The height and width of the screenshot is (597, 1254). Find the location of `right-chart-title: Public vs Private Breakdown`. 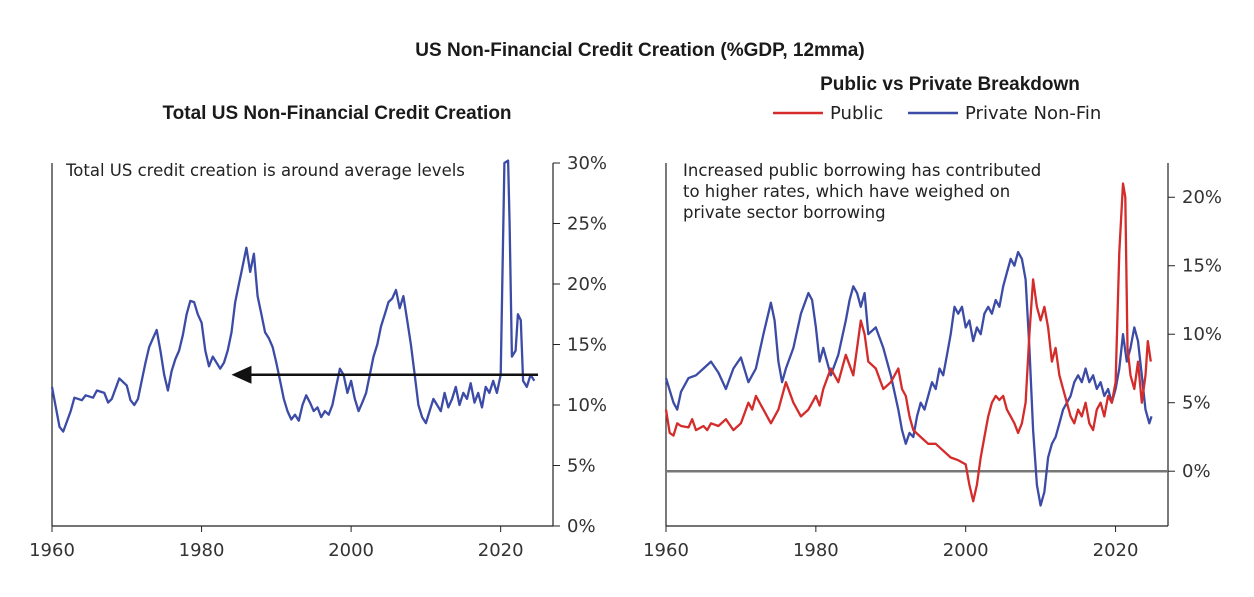

right-chart-title: Public vs Private Breakdown is located at coordinates (950, 84).